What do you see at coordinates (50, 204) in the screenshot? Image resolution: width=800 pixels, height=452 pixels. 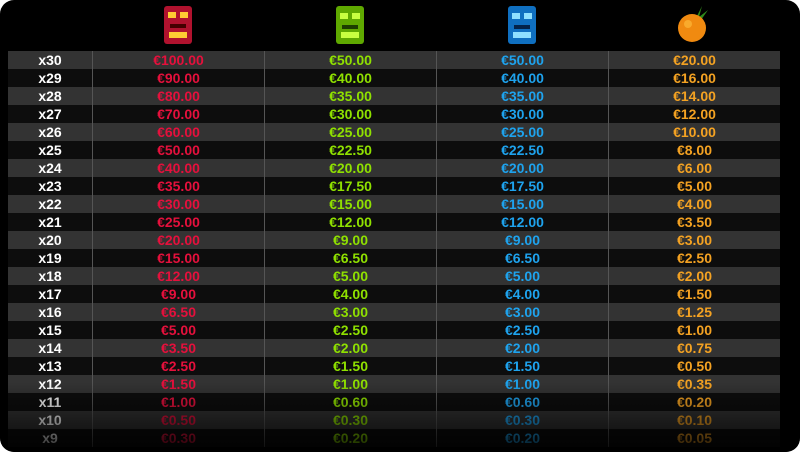 I see `multiplier-label: x22` at bounding box center [50, 204].